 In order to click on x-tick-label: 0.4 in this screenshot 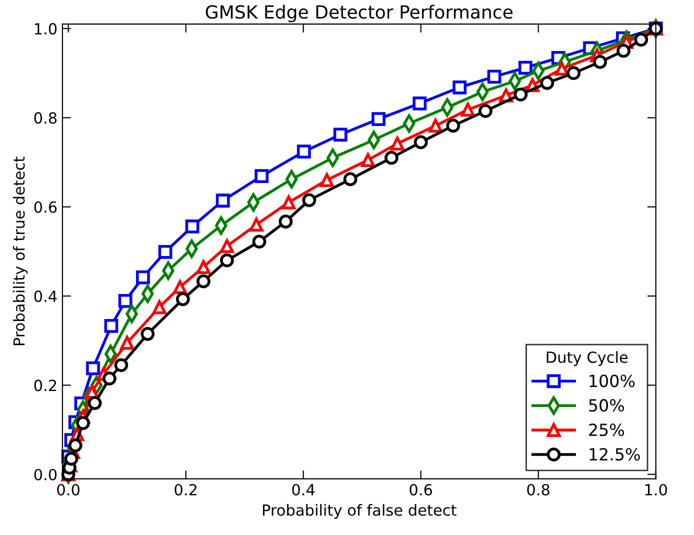, I will do `click(303, 490)`.